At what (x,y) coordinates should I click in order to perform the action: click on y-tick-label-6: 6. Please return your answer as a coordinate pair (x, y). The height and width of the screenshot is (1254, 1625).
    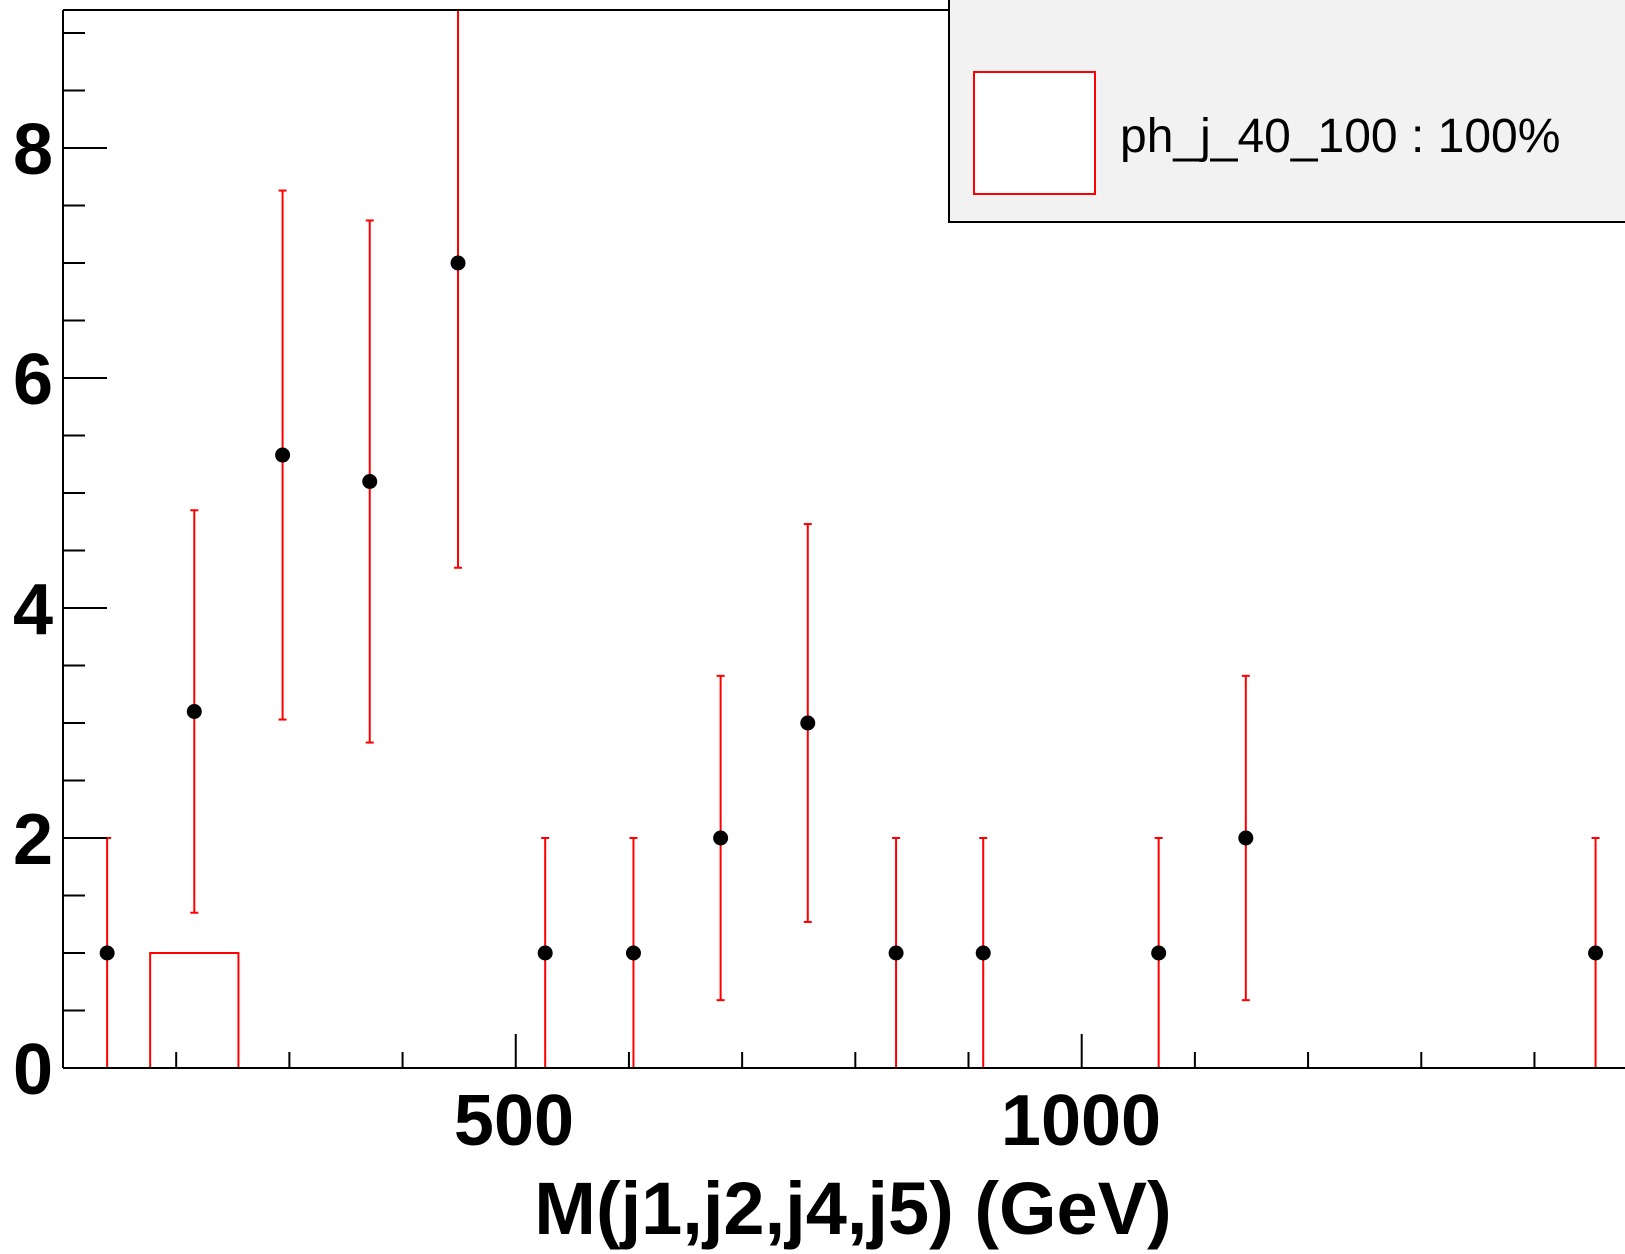
    Looking at the image, I should click on (33, 380).